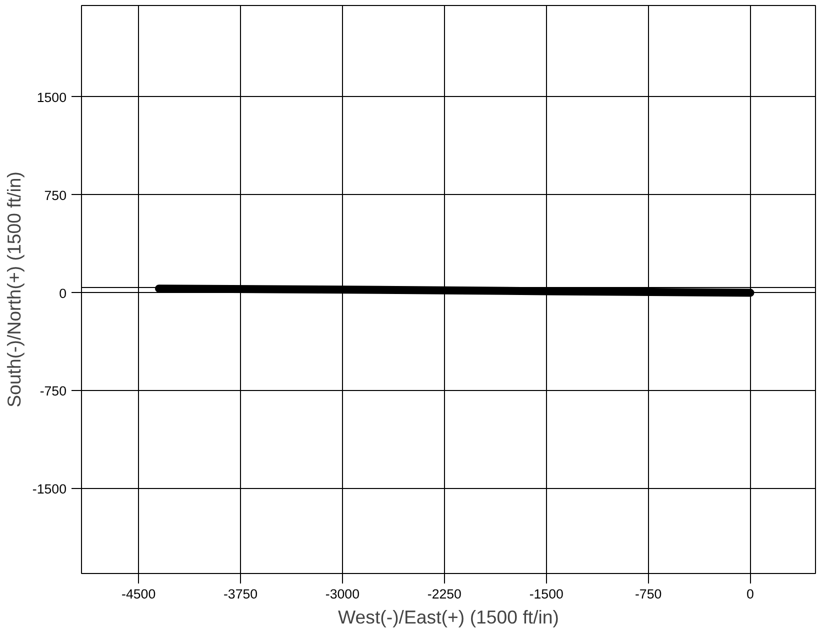 The image size is (830, 638). I want to click on y-tick-label: -1500, so click(49, 489).